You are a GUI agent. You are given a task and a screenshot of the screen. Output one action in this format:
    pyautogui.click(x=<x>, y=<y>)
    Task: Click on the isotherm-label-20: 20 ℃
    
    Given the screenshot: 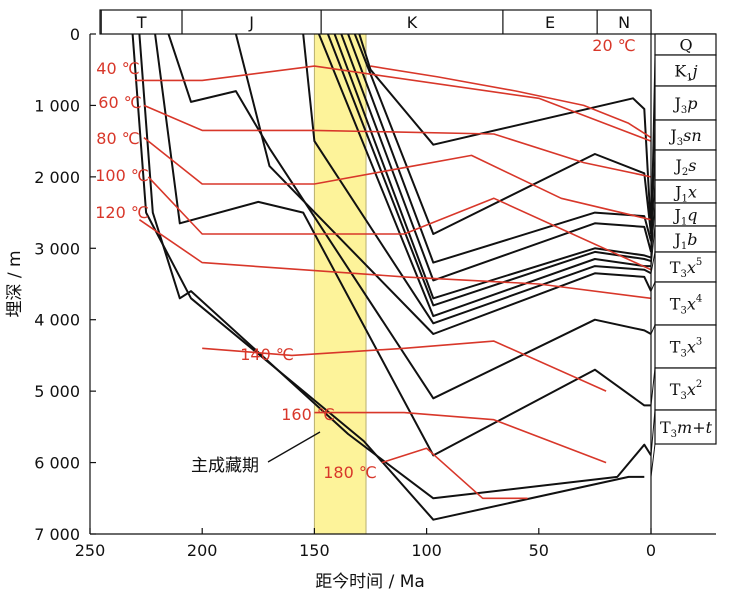 What is the action you would take?
    pyautogui.click(x=613, y=45)
    